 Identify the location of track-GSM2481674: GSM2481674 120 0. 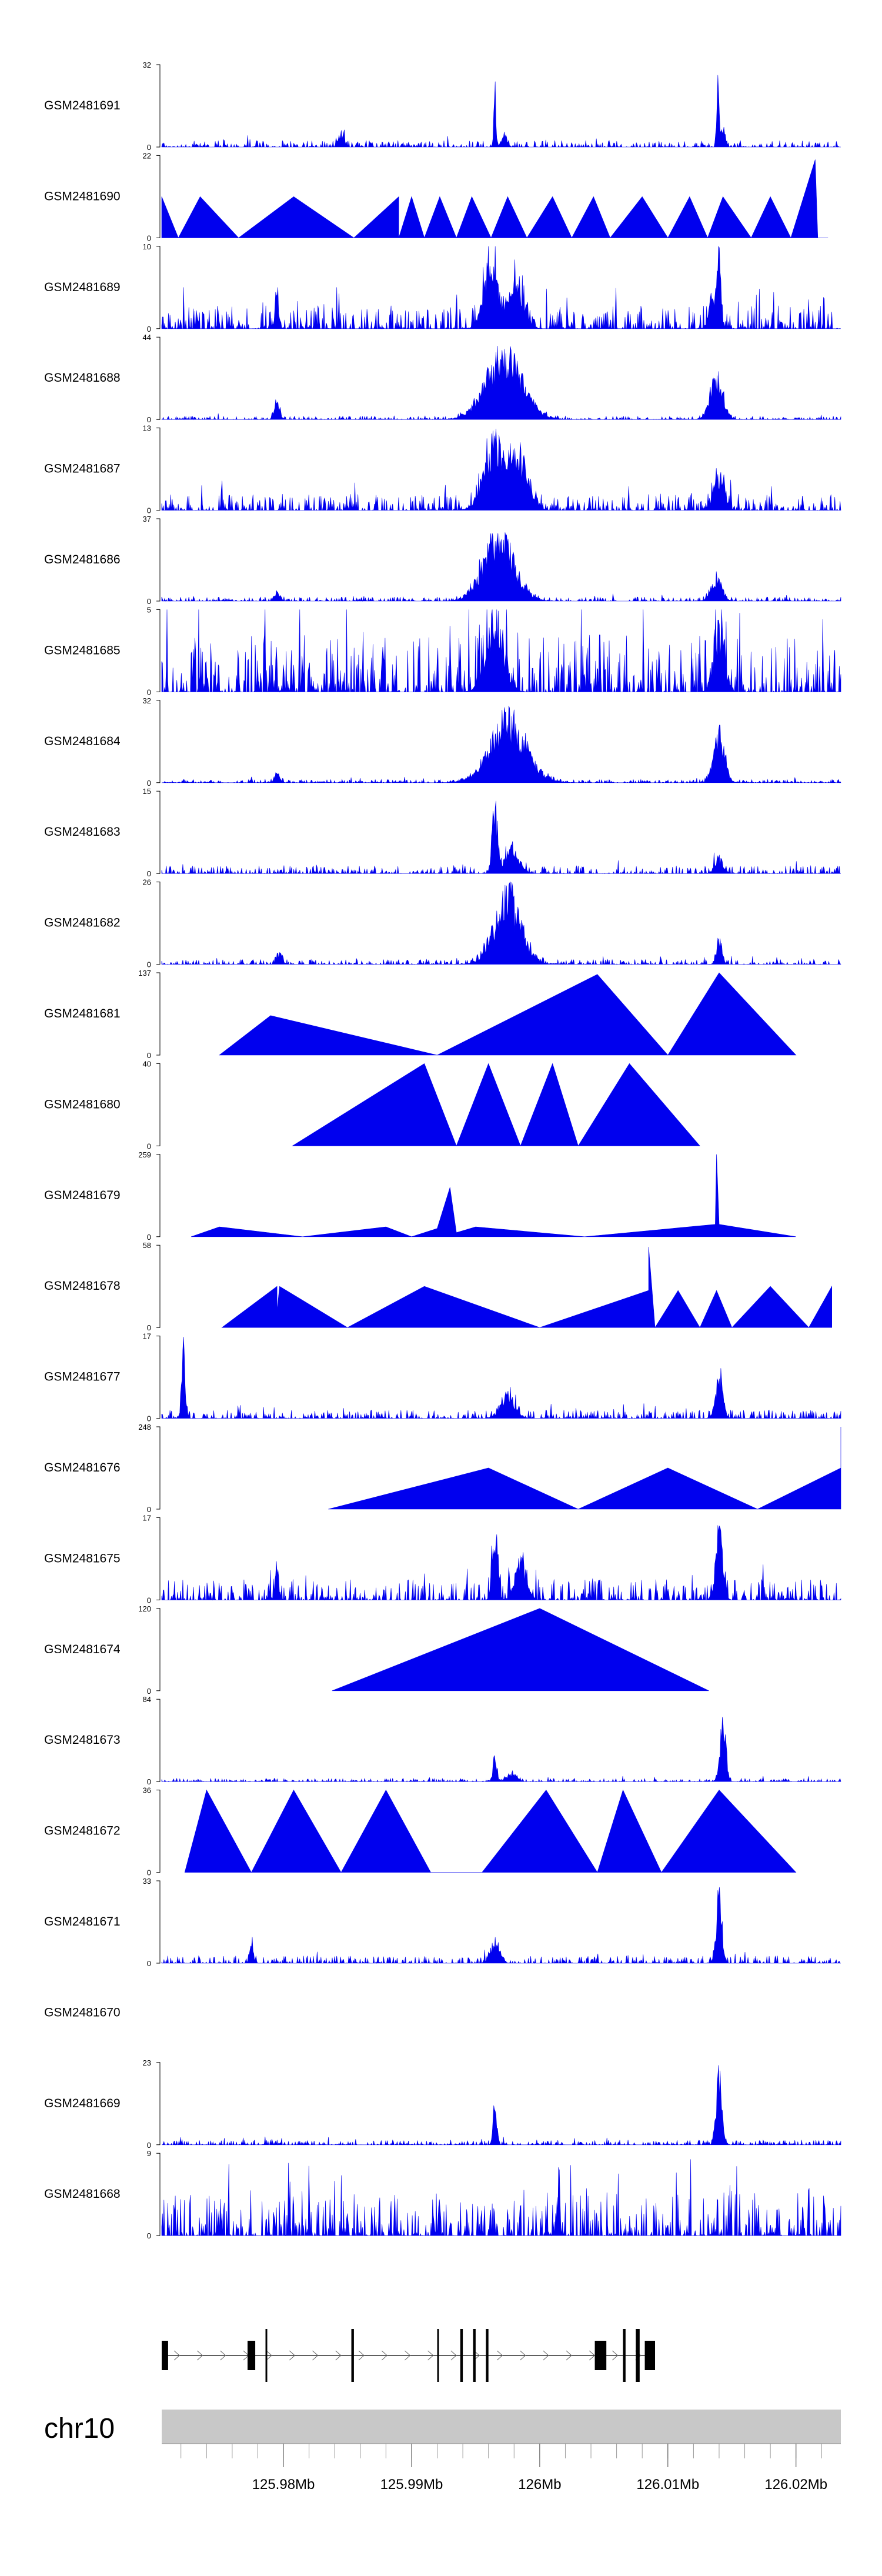
(376, 1650).